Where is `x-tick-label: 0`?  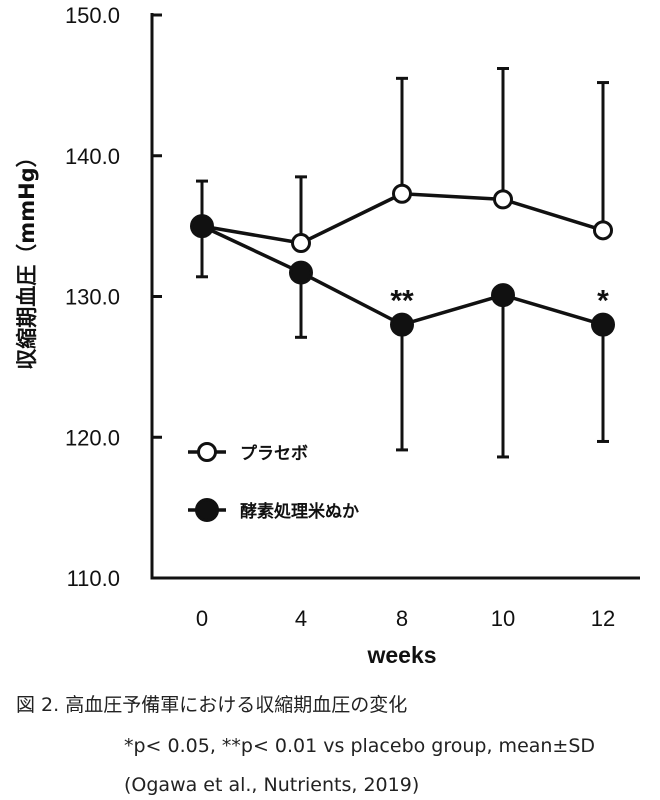 x-tick-label: 0 is located at coordinates (202, 618).